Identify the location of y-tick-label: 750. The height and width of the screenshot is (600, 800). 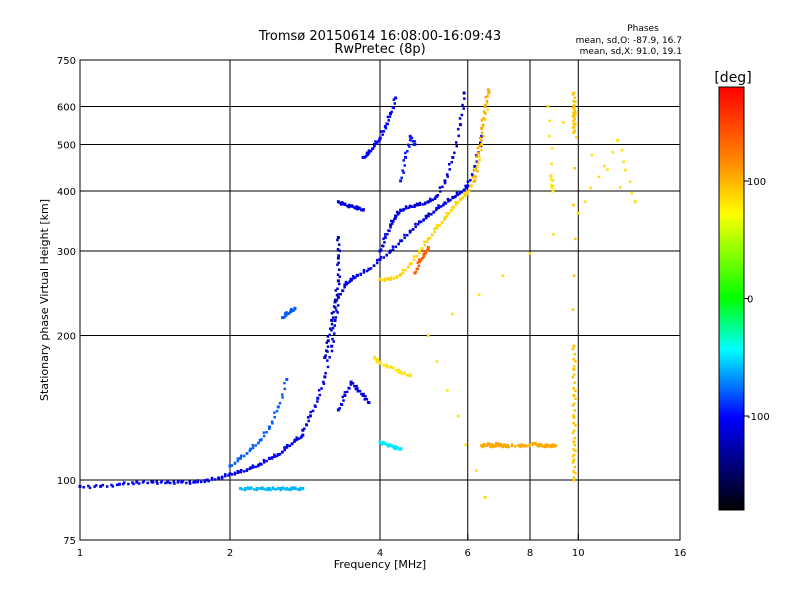
(66, 61).